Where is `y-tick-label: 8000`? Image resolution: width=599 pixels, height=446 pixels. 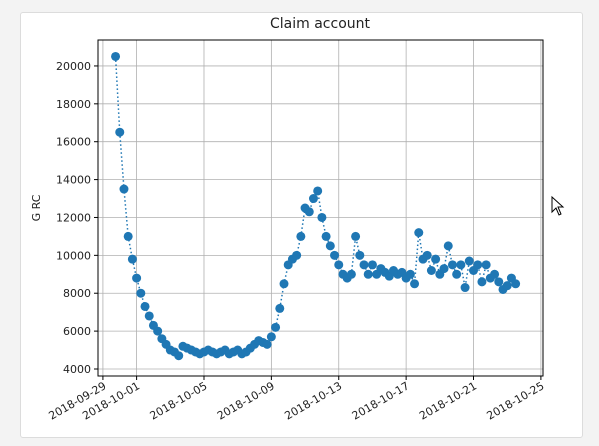 y-tick-label: 8000 is located at coordinates (77, 293).